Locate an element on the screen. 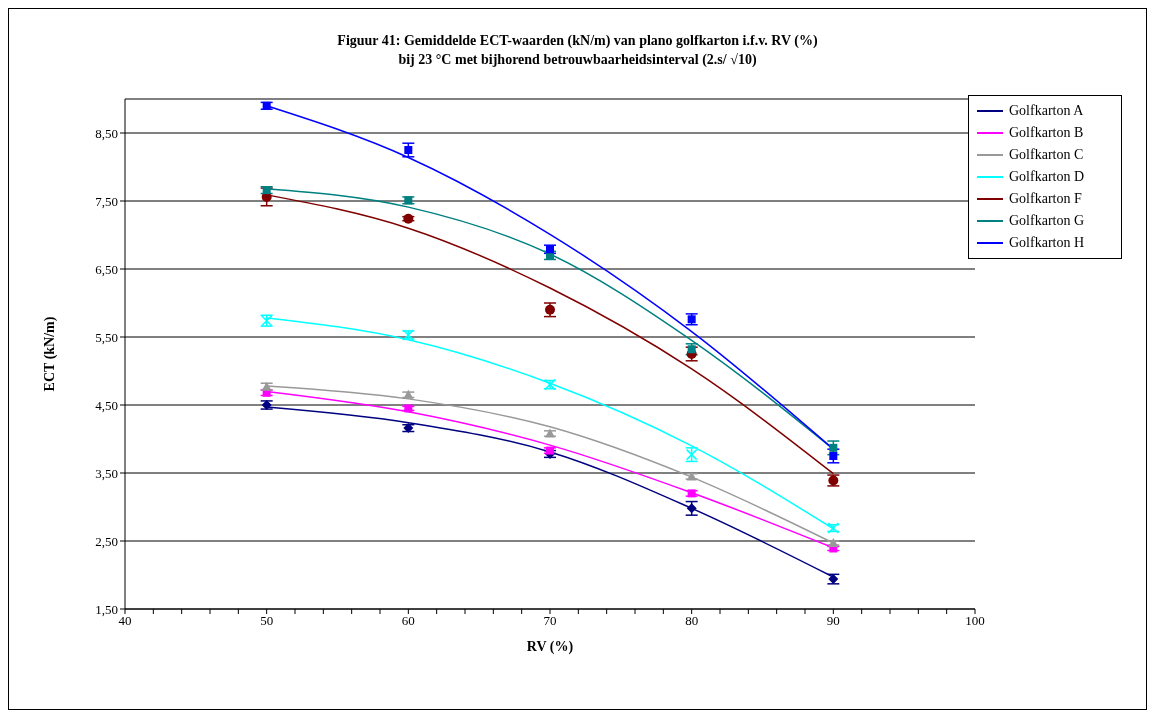 This screenshot has width=1153, height=720. x-tick-label: 80 is located at coordinates (692, 621).